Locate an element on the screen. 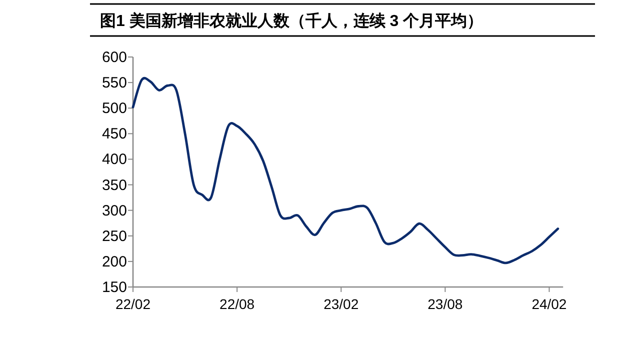 The height and width of the screenshot is (355, 630). x-tick-label: 23/08 is located at coordinates (445, 304).